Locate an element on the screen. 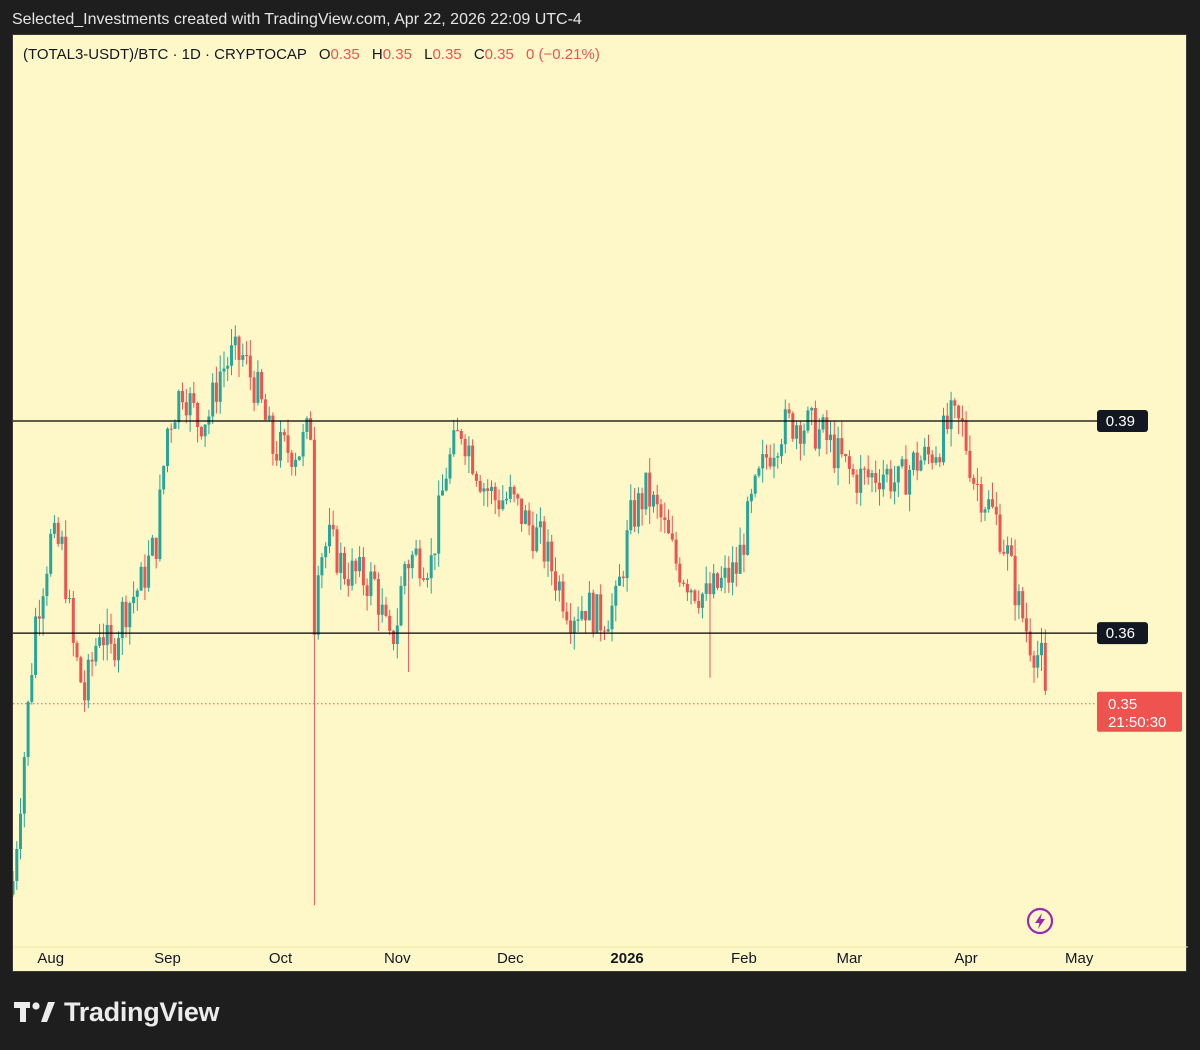 The width and height of the screenshot is (1200, 1050). low-label: L is located at coordinates (428, 54).